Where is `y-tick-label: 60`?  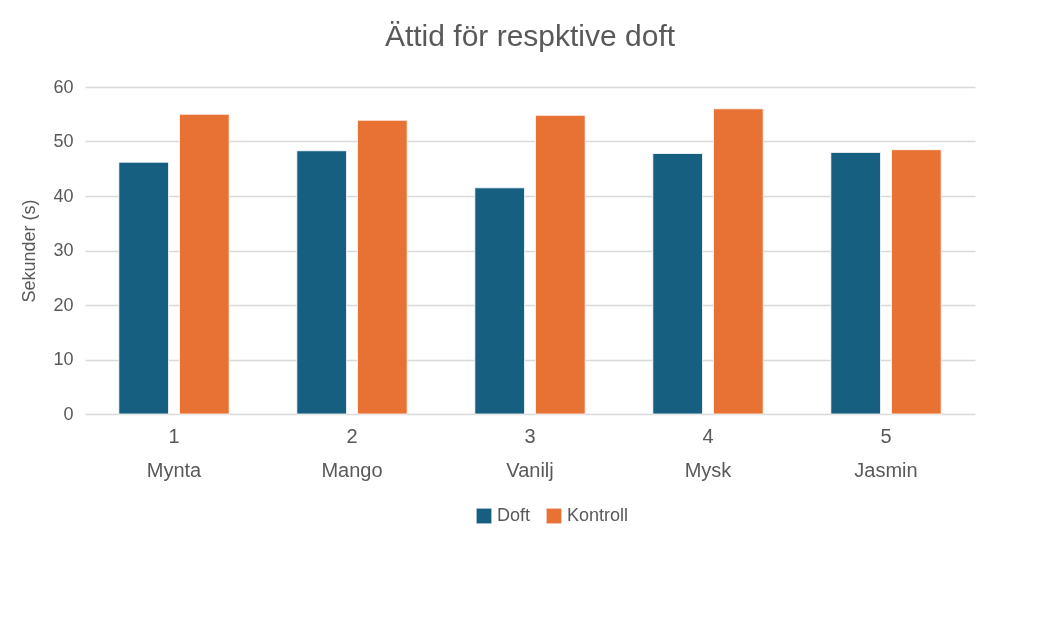
y-tick-label: 60 is located at coordinates (63, 86).